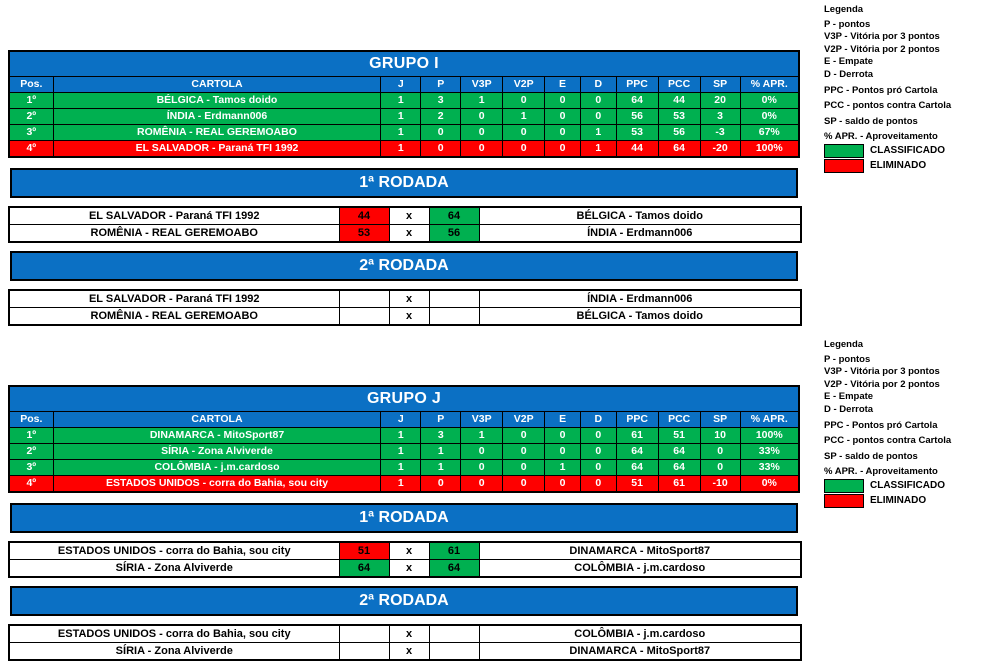 This screenshot has width=981, height=661. I want to click on legend-line-v3p: V3P - Vitória por 3 pontos, so click(882, 37).